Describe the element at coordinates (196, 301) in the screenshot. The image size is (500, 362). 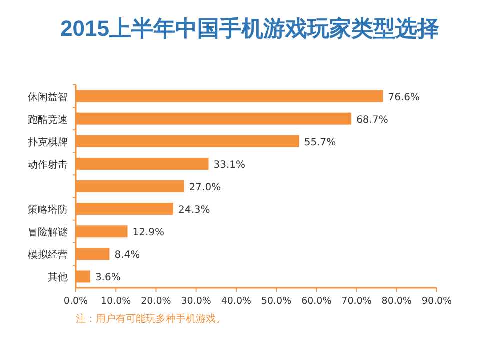
I see `x-tick-label: 30.0%` at that location.